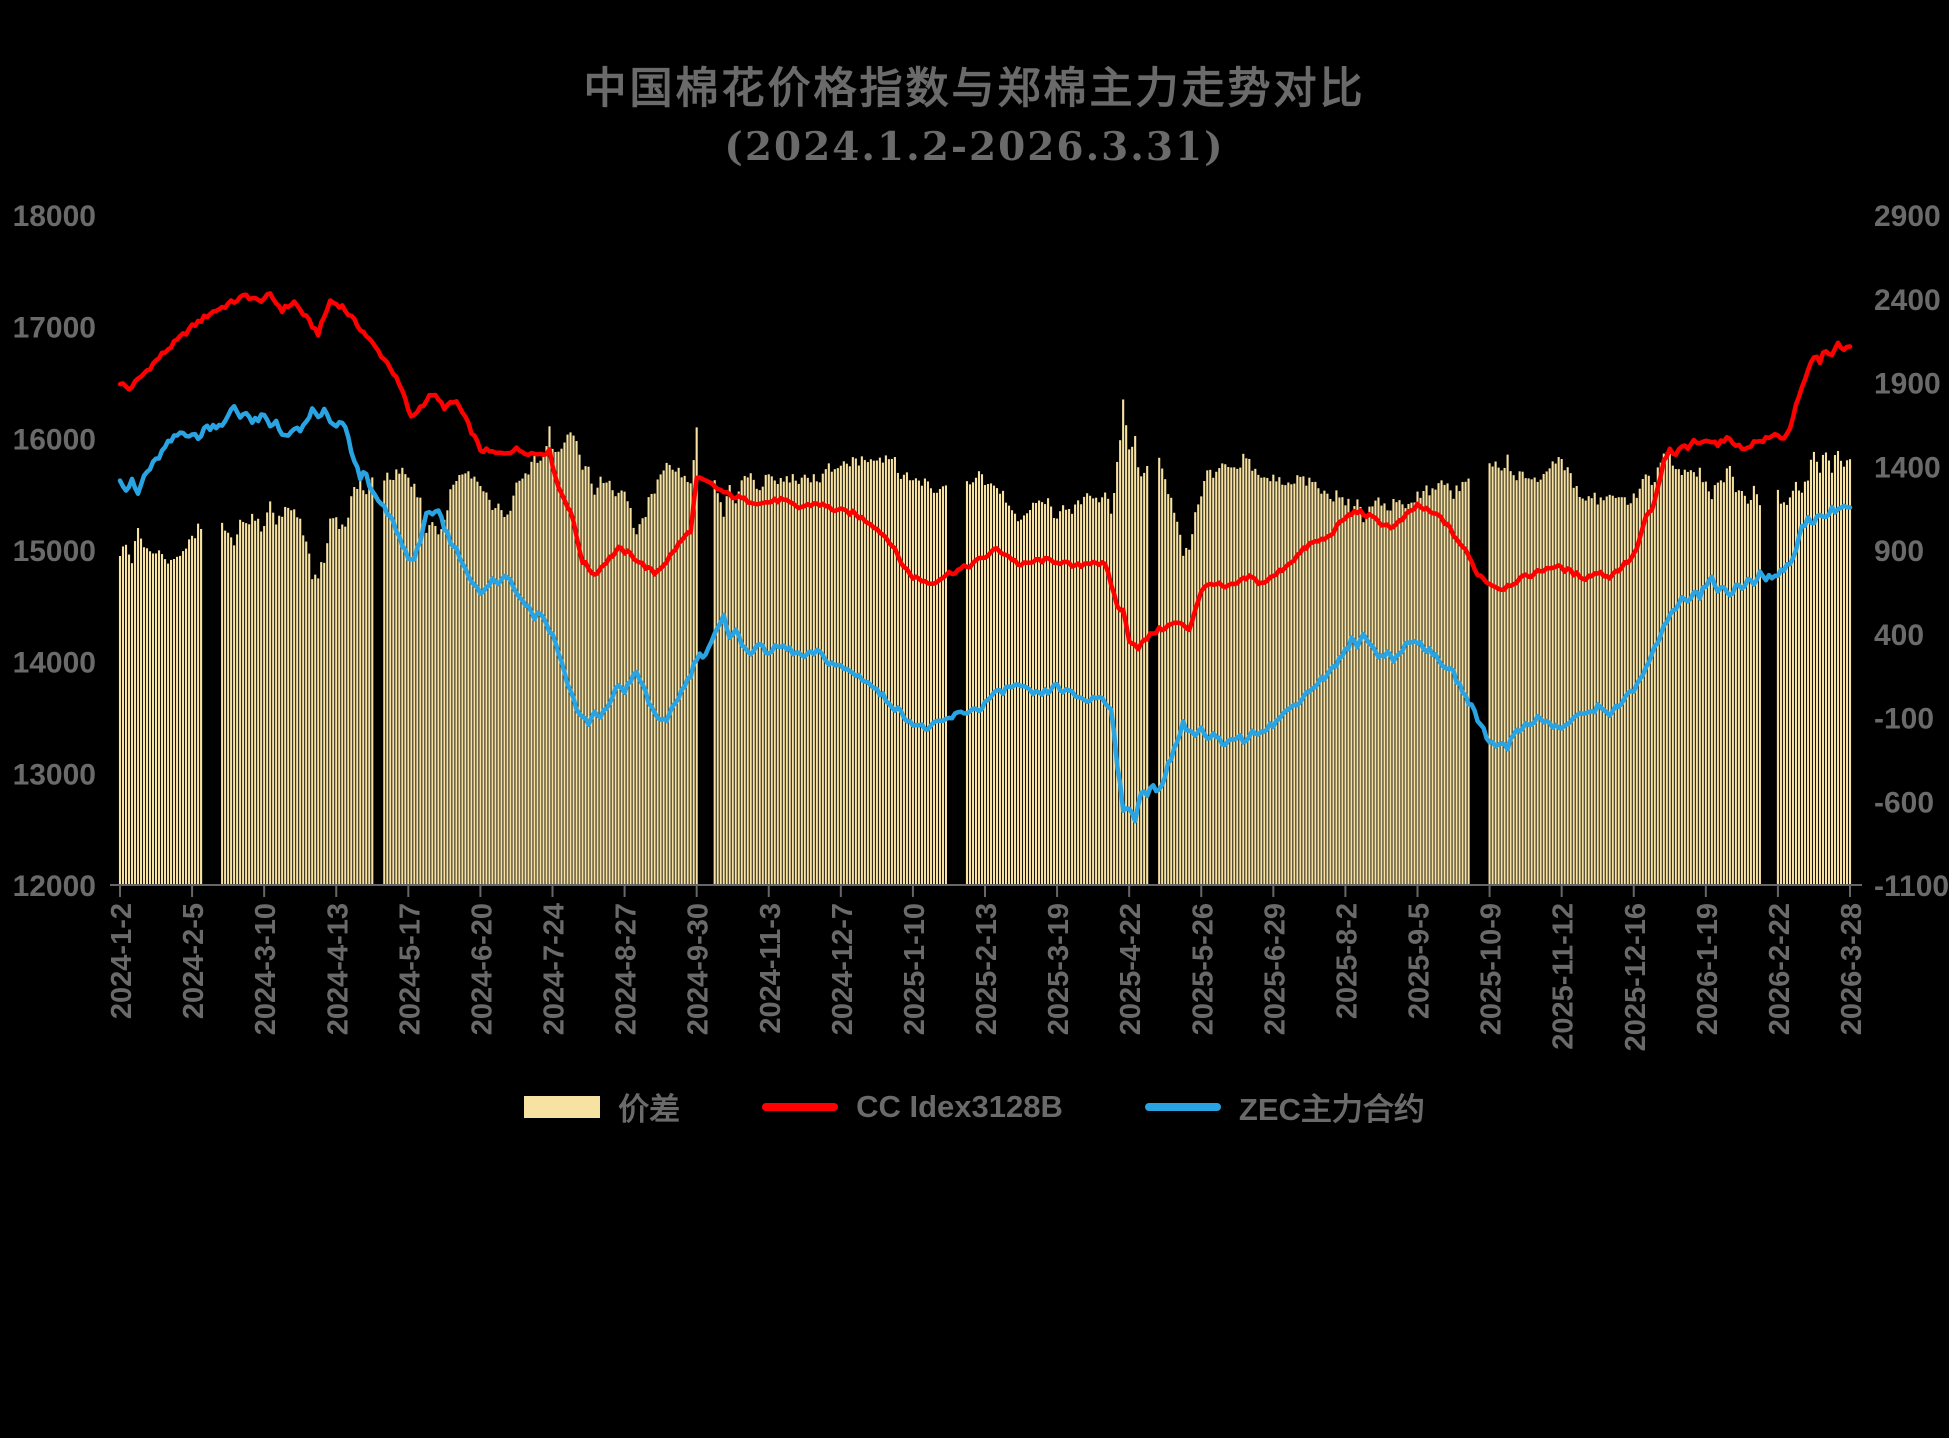 The height and width of the screenshot is (1438, 1949). What do you see at coordinates (1708, 969) in the screenshot?
I see `x-axis-label: 2026-1-19` at bounding box center [1708, 969].